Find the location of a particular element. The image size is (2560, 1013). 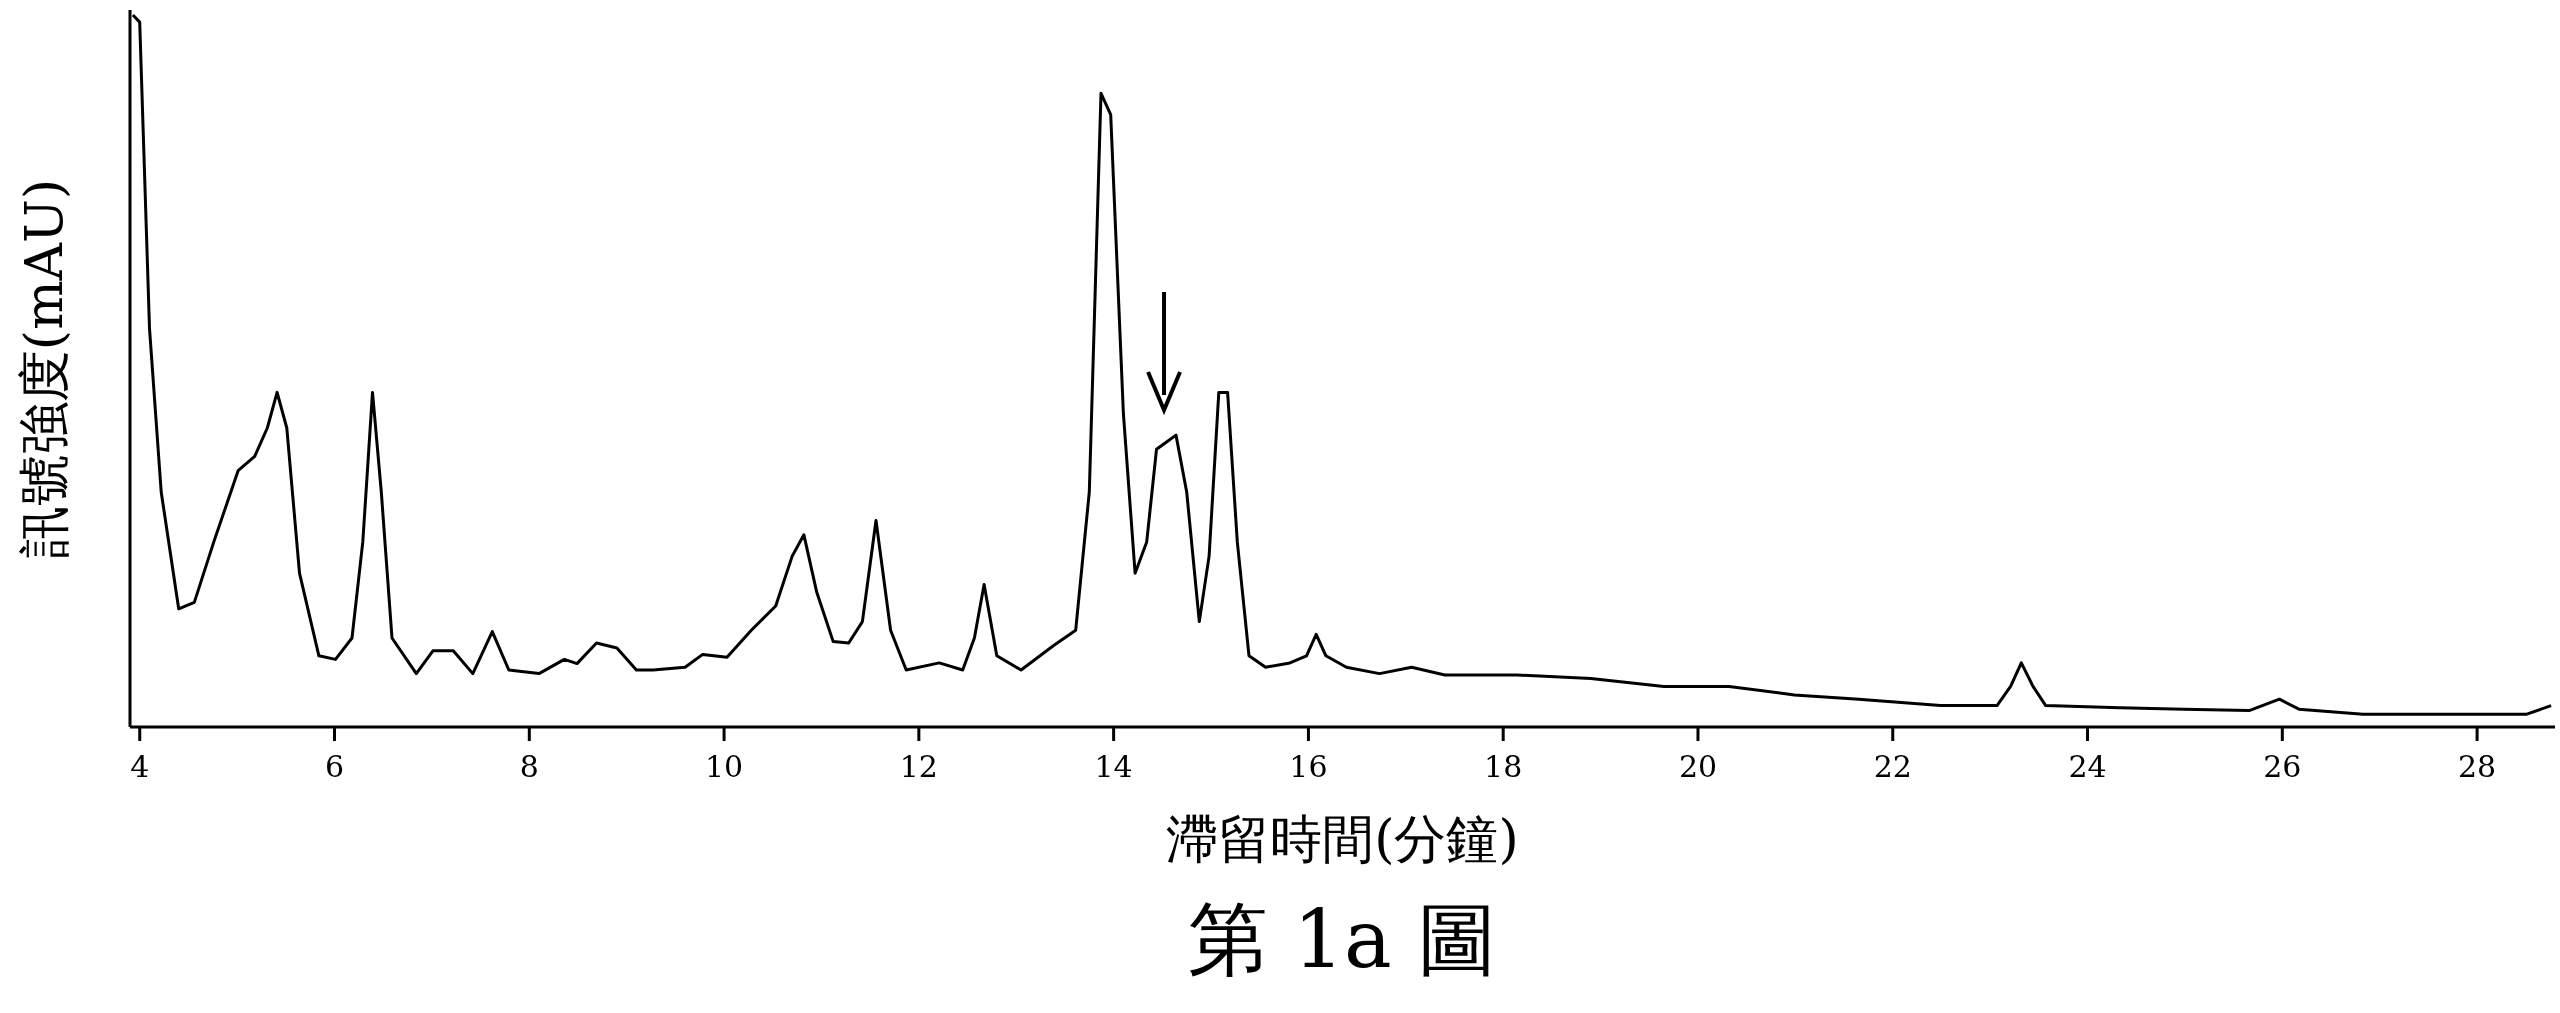

y-axis-title: 訊號強度(mAU) is located at coordinates (44, 368).